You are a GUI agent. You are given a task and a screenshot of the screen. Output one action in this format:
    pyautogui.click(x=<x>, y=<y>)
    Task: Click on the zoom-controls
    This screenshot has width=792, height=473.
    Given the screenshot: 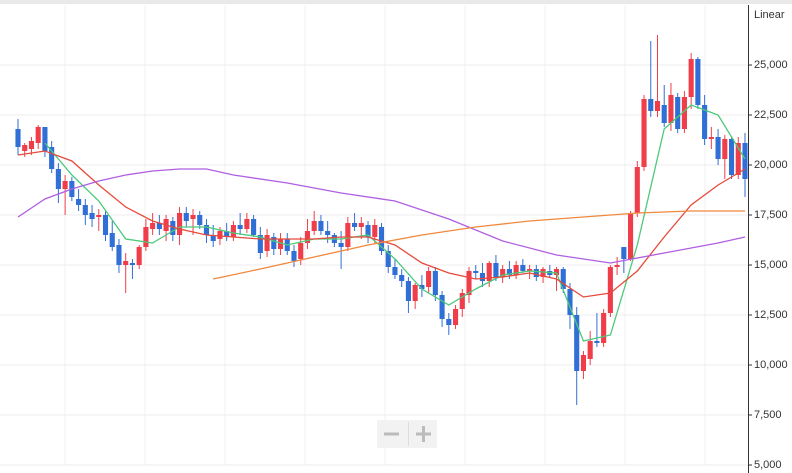 What is the action you would take?
    pyautogui.click(x=407, y=434)
    